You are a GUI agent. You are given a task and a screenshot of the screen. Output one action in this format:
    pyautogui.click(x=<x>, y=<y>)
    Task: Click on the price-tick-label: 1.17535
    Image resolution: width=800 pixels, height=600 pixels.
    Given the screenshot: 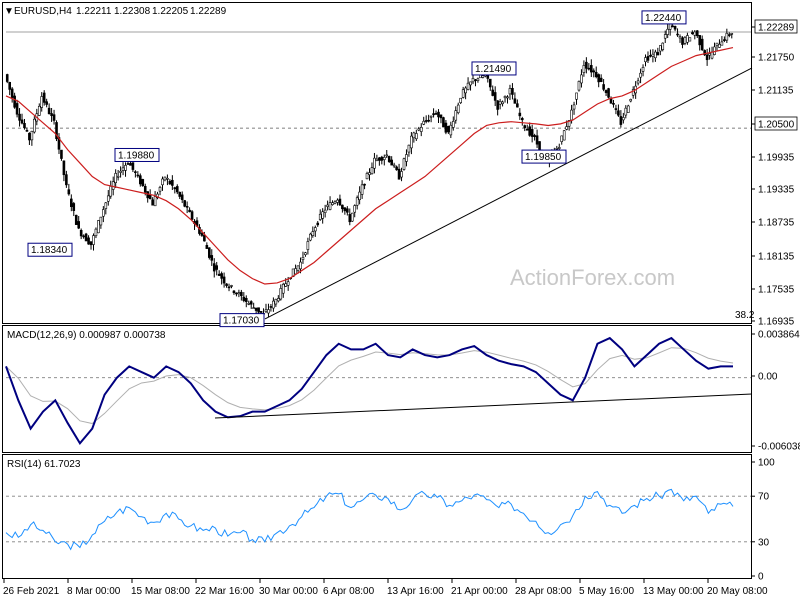 What is the action you would take?
    pyautogui.click(x=776, y=290)
    